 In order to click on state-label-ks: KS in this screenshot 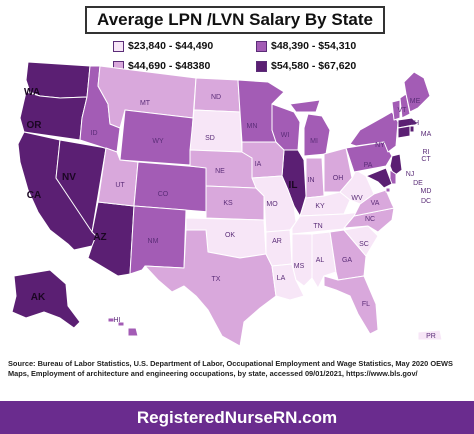, I will do `click(228, 203)`.